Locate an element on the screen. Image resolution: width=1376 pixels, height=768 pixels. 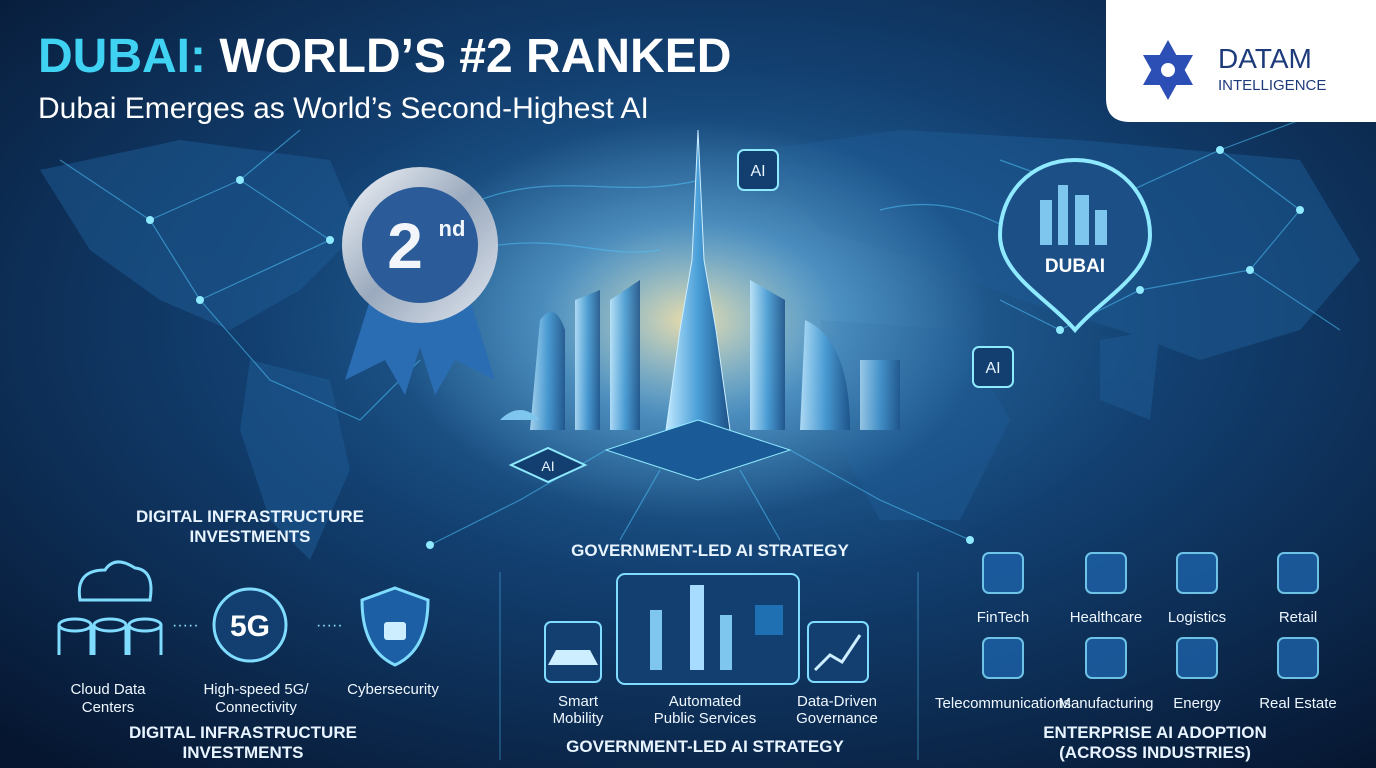
medal: 2 nd is located at coordinates (420, 281).